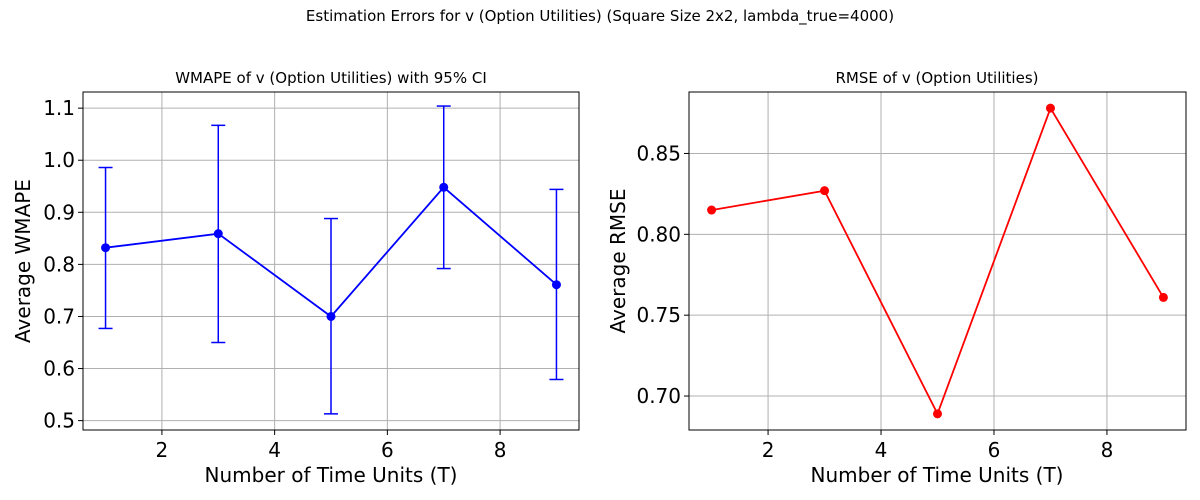 The width and height of the screenshot is (1200, 500). What do you see at coordinates (59, 316) in the screenshot?
I see `wmape-y-tick-label: 0.7` at bounding box center [59, 316].